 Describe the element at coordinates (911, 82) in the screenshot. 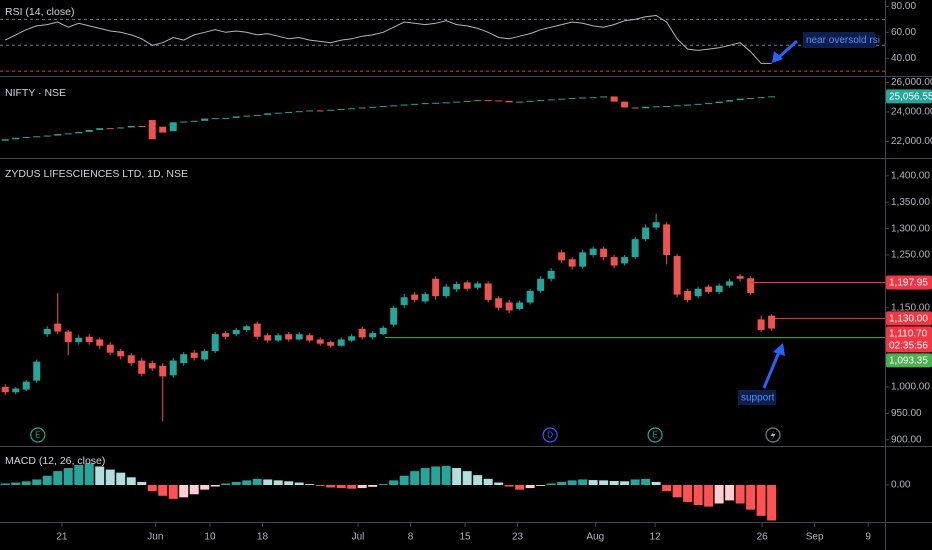

I see `y-tick-label: 26,000.00` at that location.